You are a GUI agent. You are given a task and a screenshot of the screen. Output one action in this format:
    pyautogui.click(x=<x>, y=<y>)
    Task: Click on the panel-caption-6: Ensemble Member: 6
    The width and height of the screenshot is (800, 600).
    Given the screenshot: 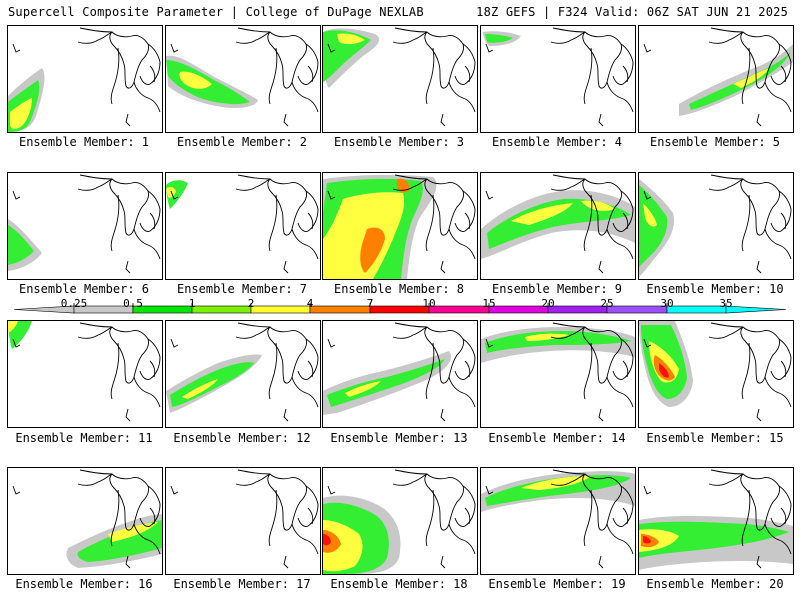 What is the action you would take?
    pyautogui.click(x=84, y=289)
    